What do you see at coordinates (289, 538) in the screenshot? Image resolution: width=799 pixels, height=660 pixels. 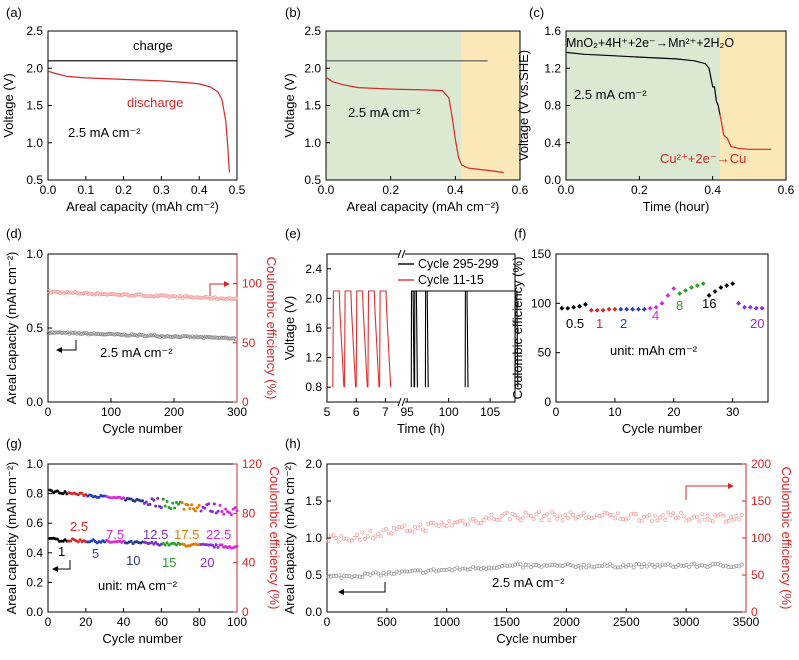 I see `y-axis-label: Areal capacity (mAh cm⁻²)` at bounding box center [289, 538].